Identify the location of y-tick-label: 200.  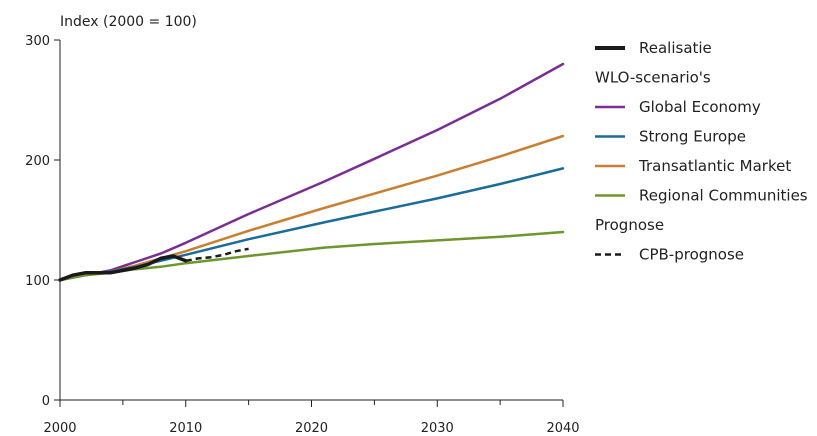
(37, 161).